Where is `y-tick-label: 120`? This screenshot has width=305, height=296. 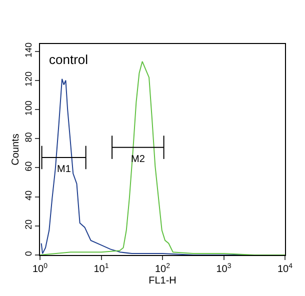
y-tick-label: 120 is located at coordinates (28, 79).